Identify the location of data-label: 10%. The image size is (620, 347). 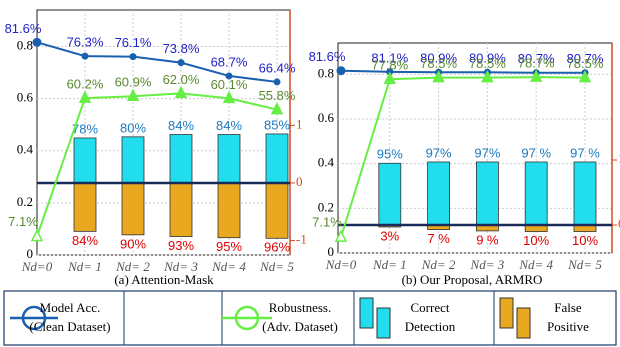
(536, 240).